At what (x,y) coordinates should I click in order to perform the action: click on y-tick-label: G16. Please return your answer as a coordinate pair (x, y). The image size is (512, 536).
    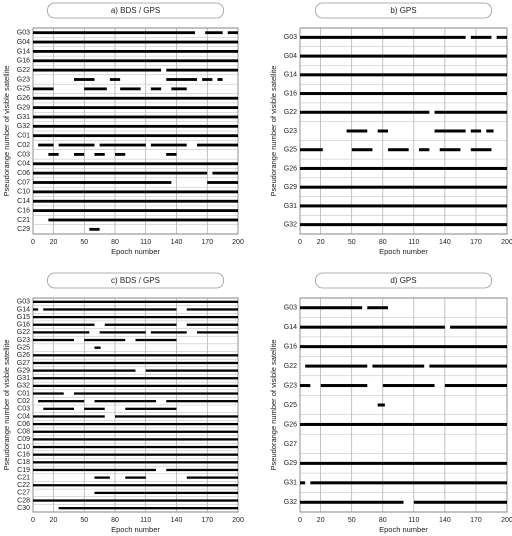
    Looking at the image, I should click on (290, 346).